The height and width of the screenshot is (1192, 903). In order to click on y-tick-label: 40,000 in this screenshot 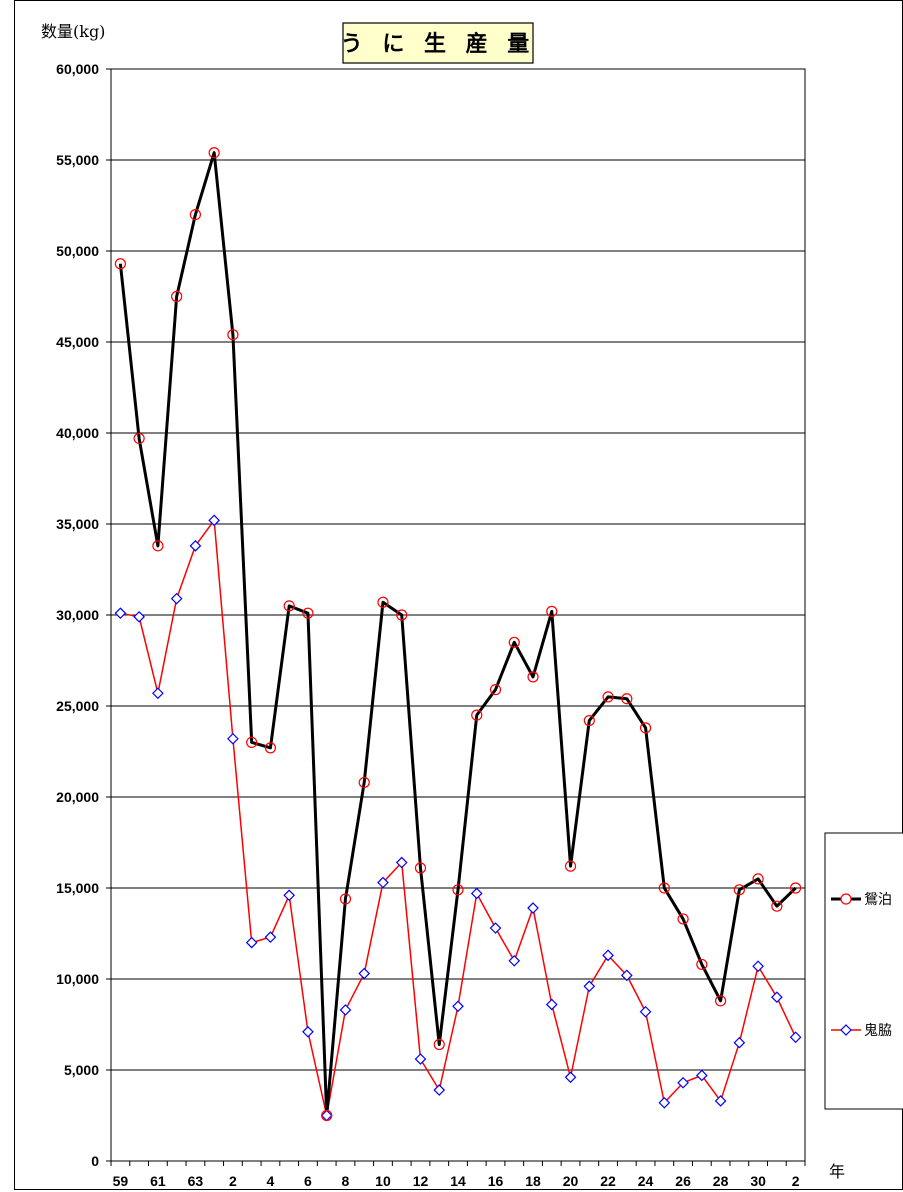, I will do `click(77, 433)`.